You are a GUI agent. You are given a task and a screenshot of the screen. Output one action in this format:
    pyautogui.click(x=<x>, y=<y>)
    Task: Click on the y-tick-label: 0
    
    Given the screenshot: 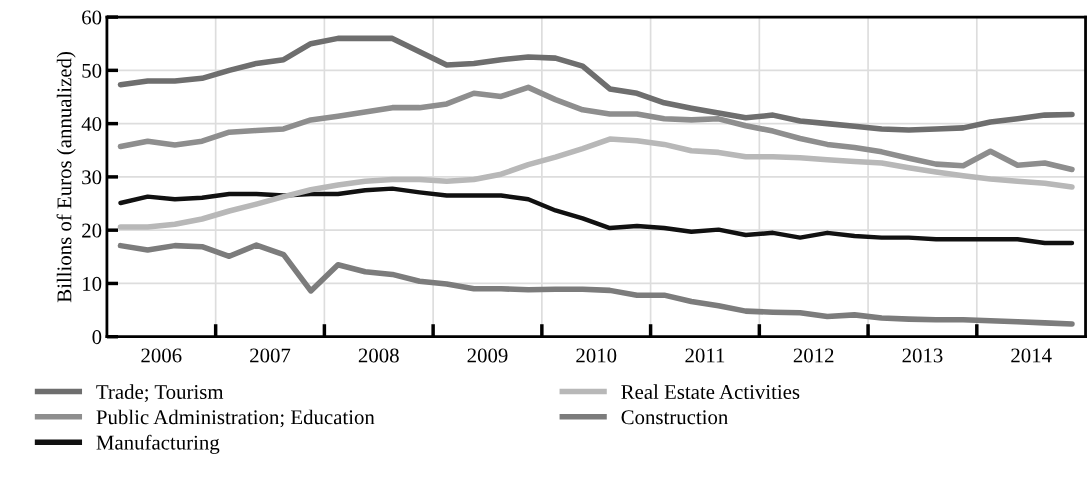 What is the action you would take?
    pyautogui.click(x=97, y=337)
    